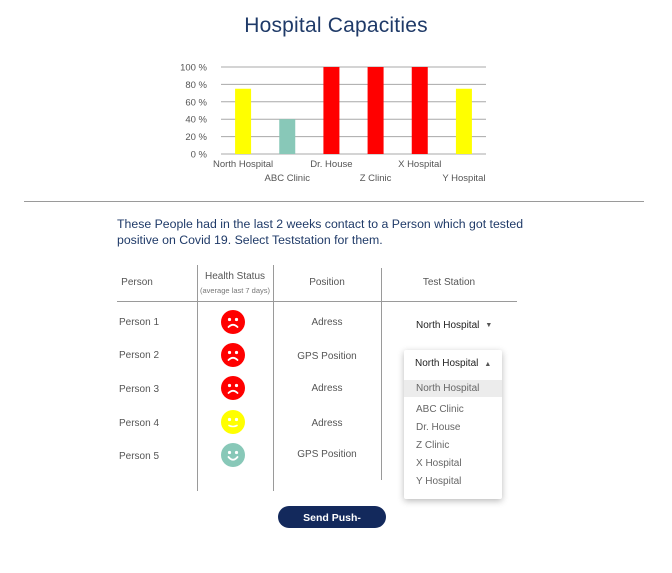 The height and width of the screenshot is (573, 672). What do you see at coordinates (440, 409) in the screenshot?
I see `dropdown-option-abc-clinic: ABC Clinic` at bounding box center [440, 409].